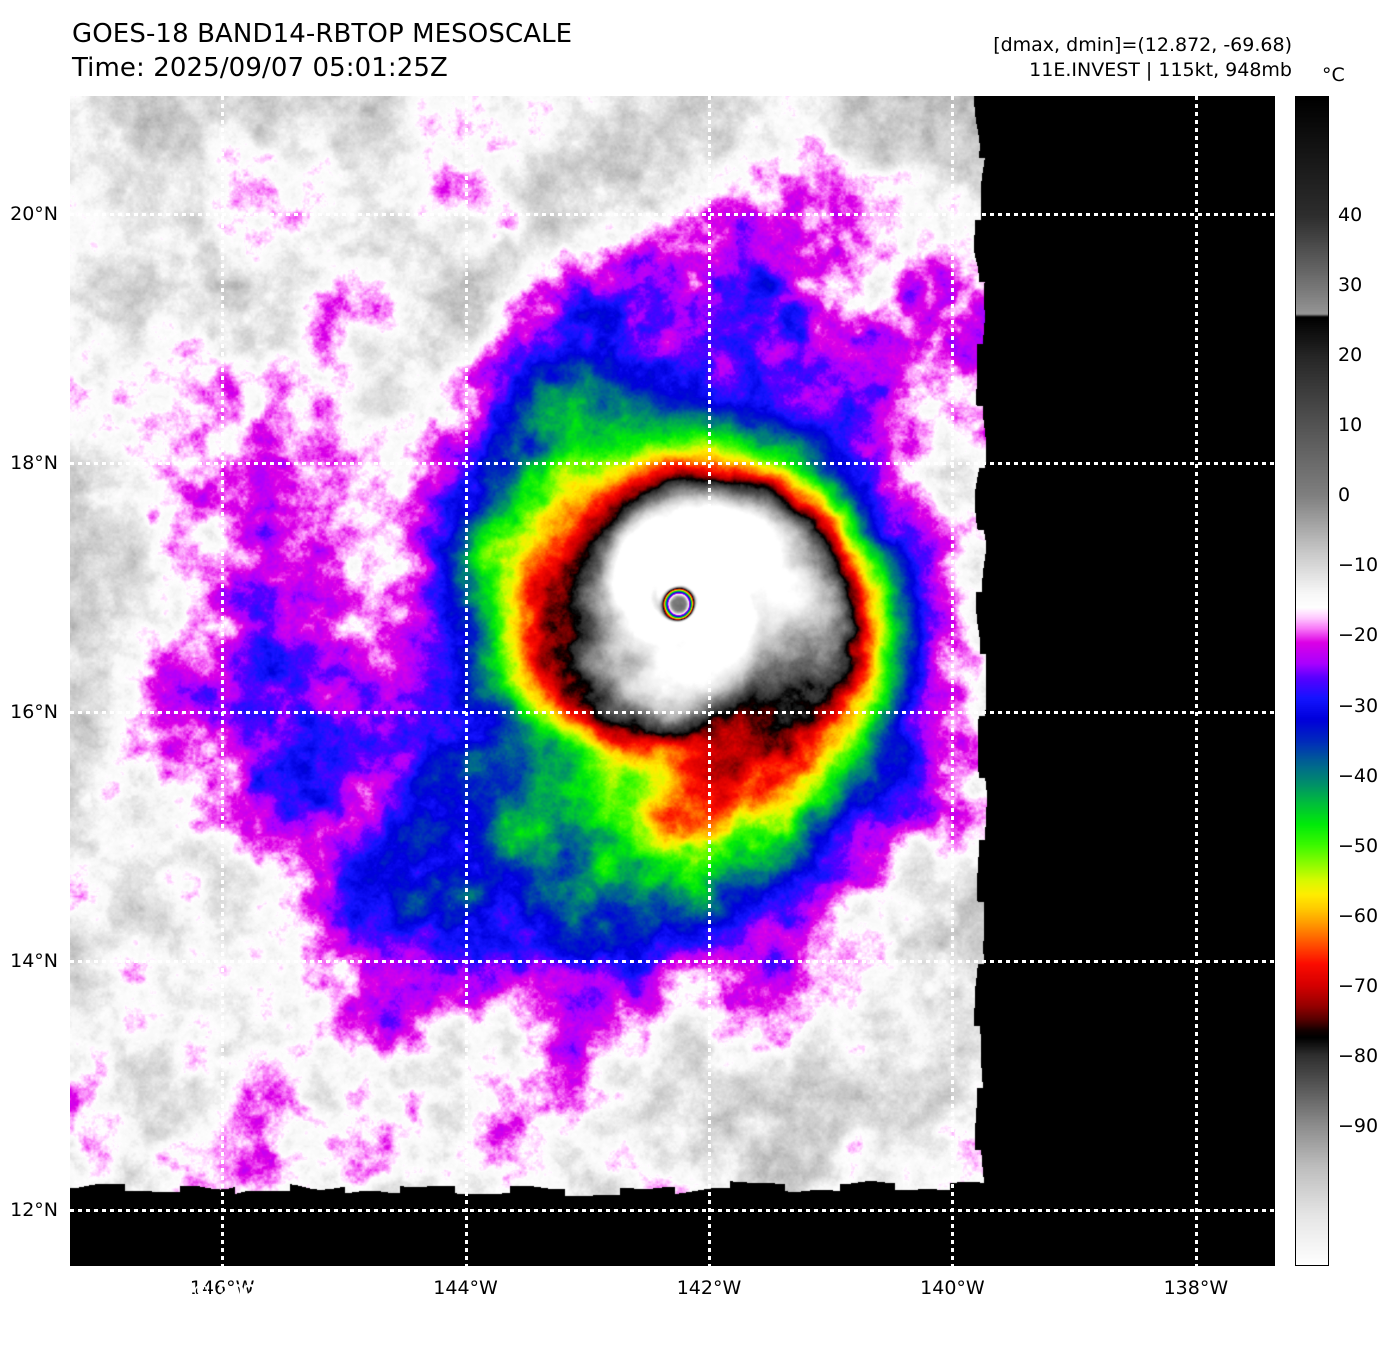  I want to click on colorbar-tick-label: −40, so click(1358, 775).